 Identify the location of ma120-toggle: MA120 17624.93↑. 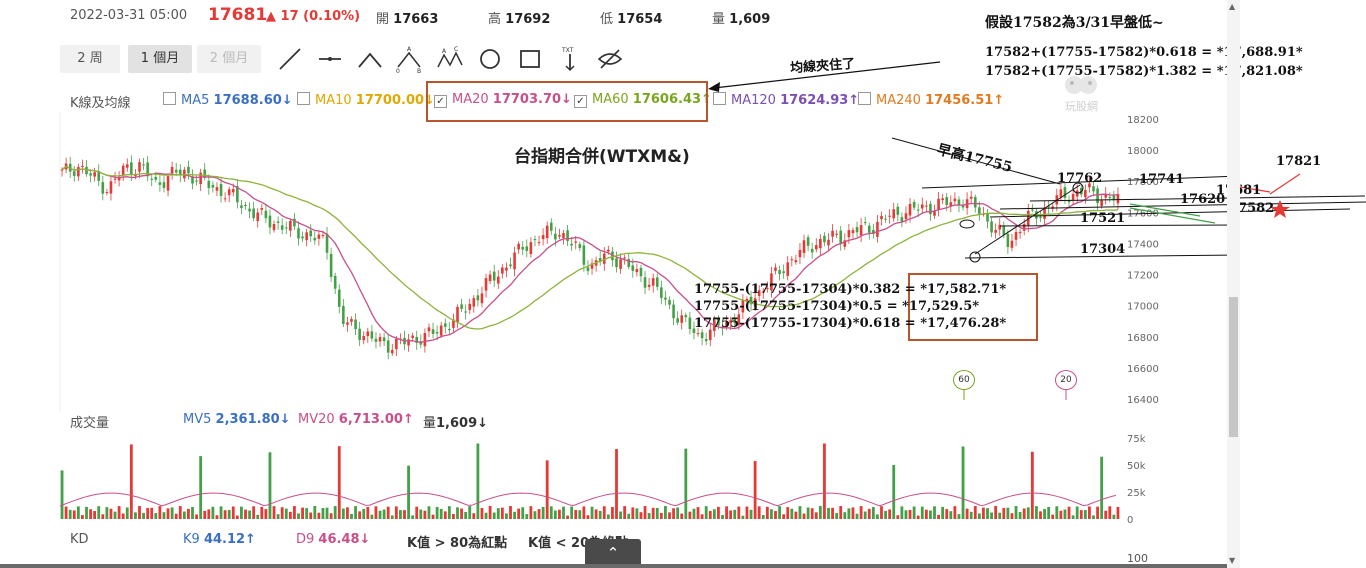
(786, 100).